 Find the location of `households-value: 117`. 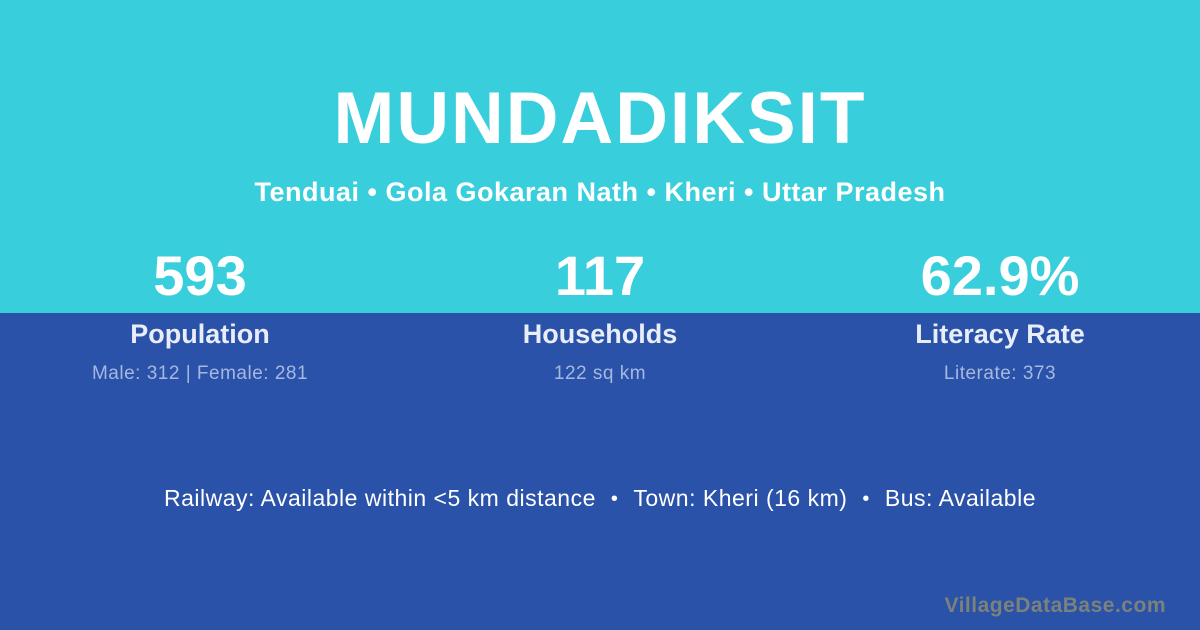

households-value: 117 is located at coordinates (600, 275).